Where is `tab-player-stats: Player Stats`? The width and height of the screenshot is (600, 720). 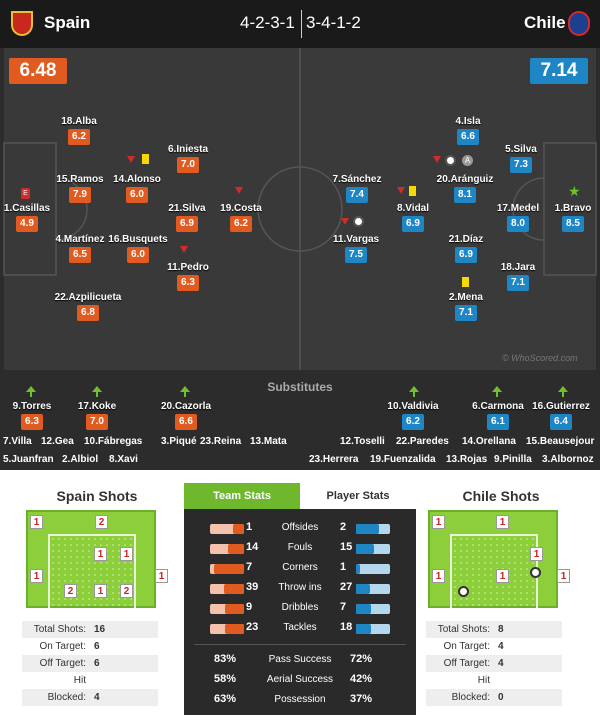 tab-player-stats: Player Stats is located at coordinates (358, 496).